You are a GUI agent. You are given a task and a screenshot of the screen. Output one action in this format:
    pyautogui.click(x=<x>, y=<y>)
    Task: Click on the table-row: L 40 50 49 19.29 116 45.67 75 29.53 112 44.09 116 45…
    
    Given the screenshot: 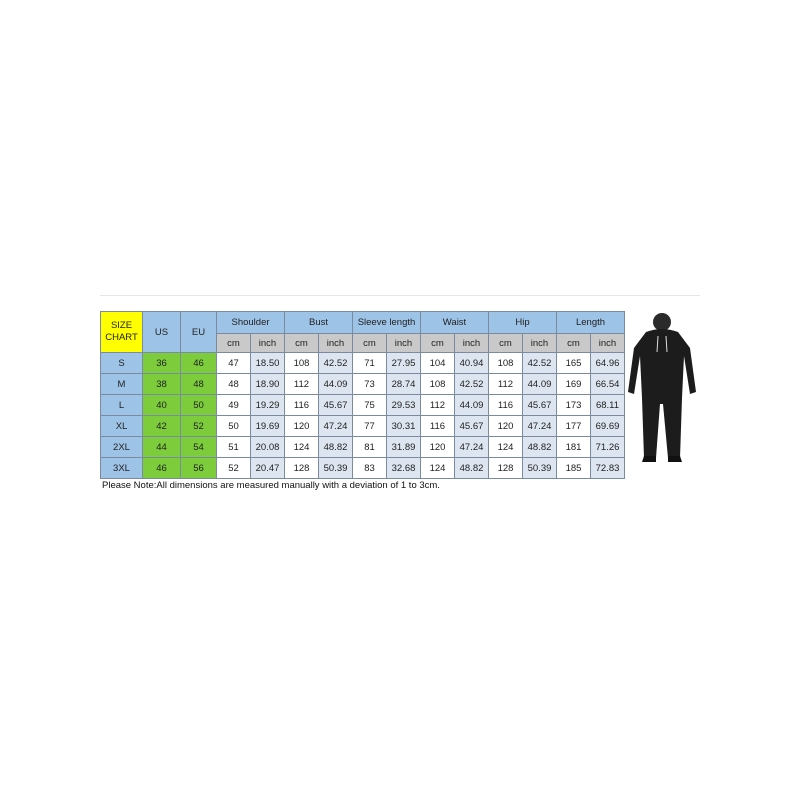 What is the action you would take?
    pyautogui.click(x=362, y=405)
    